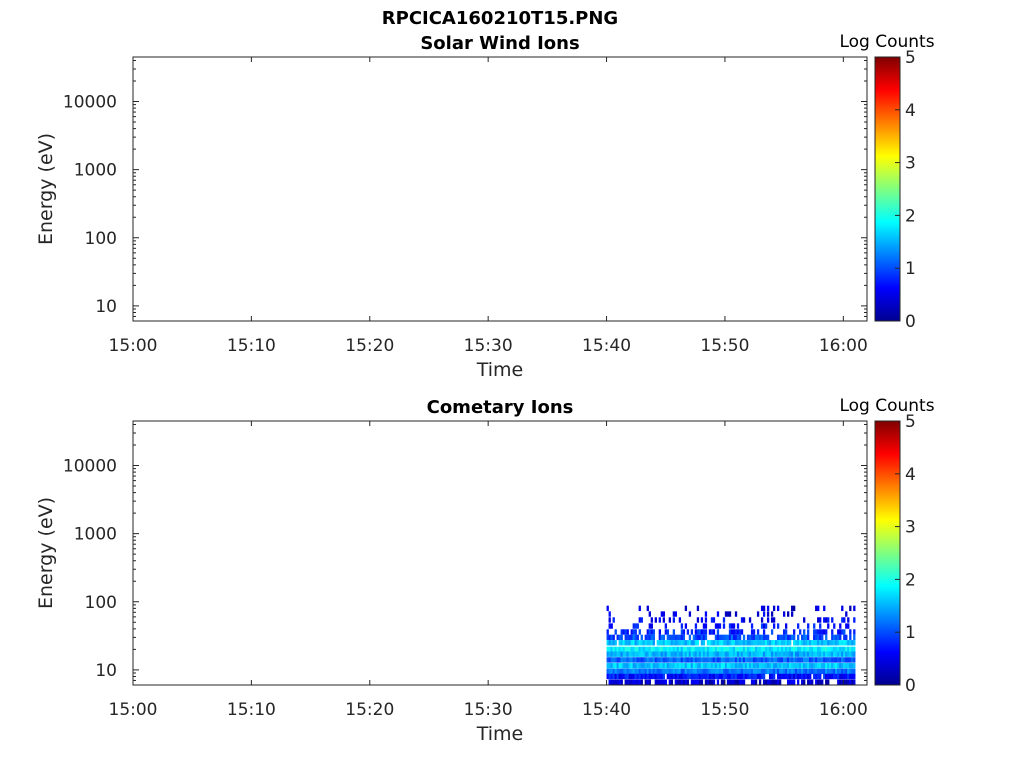  I want to click on y-axis-label: Energy (eV), so click(46, 189).